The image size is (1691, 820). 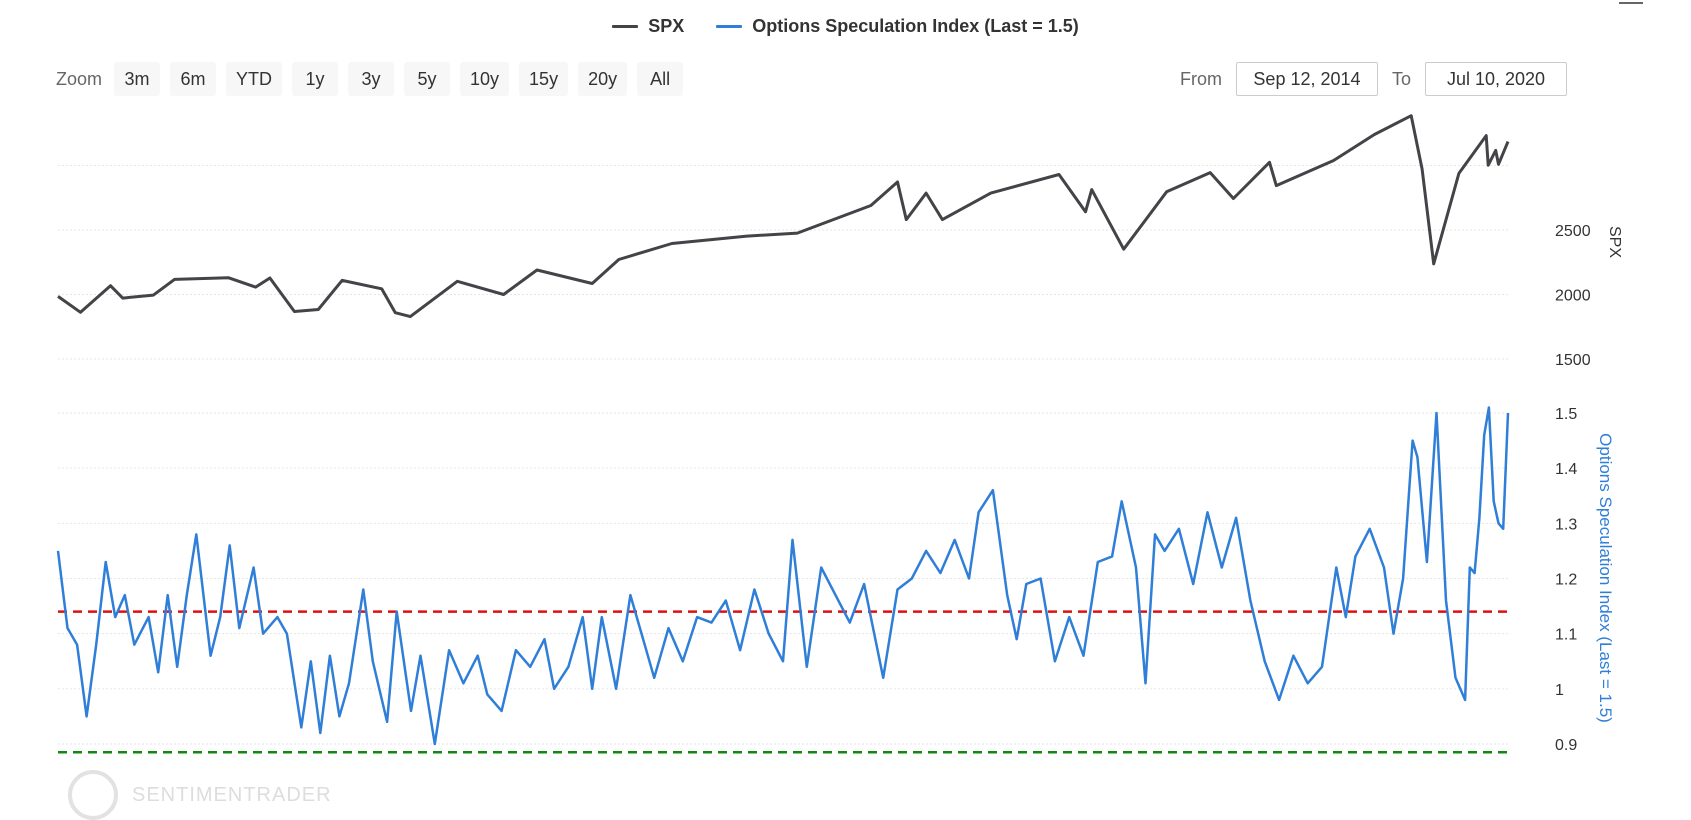 What do you see at coordinates (1573, 360) in the screenshot?
I see `spx-tick-label: 1500` at bounding box center [1573, 360].